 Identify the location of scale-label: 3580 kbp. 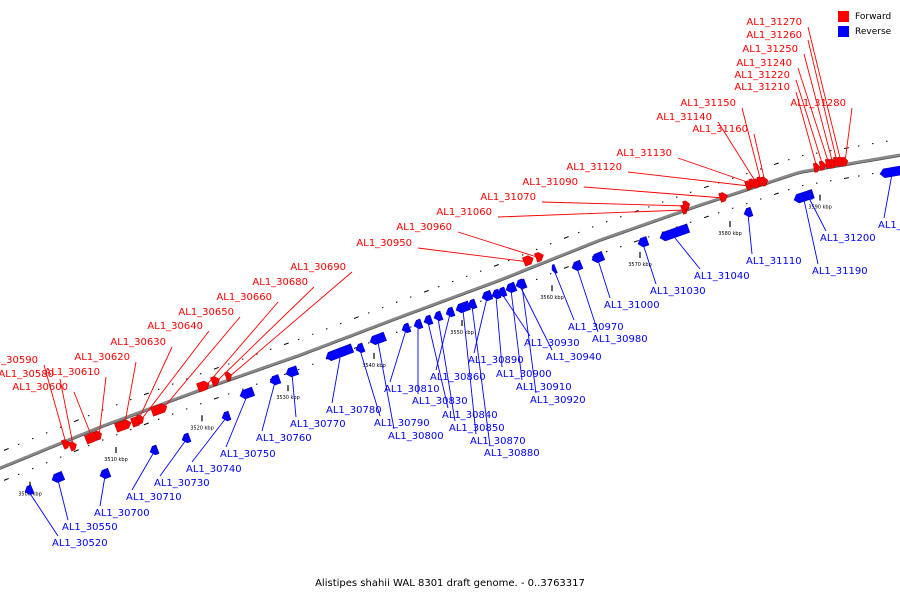
(730, 234).